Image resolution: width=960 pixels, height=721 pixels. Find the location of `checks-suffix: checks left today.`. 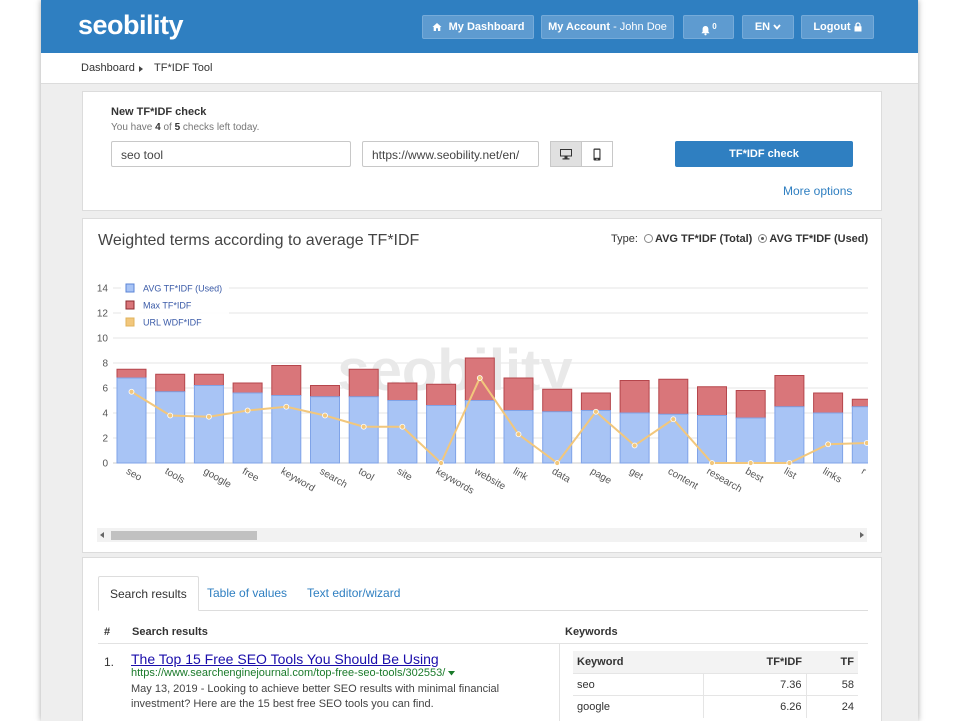

checks-suffix: checks left today. is located at coordinates (220, 127).